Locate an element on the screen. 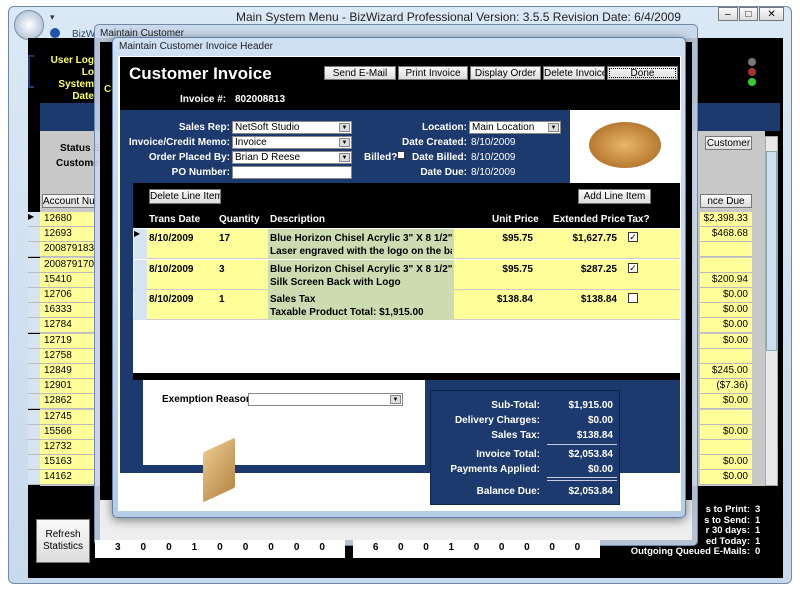 This screenshot has width=800, height=589. print-invoice-button: Print Invoice is located at coordinates (433, 73).